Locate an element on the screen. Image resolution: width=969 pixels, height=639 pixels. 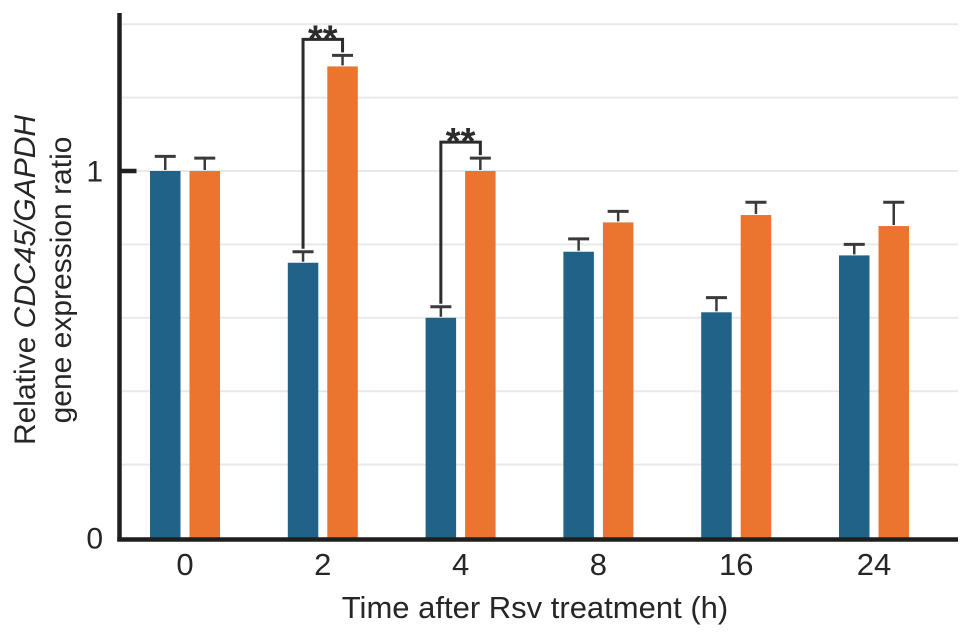
y-tick-label-0: 0 is located at coordinates (94, 539).